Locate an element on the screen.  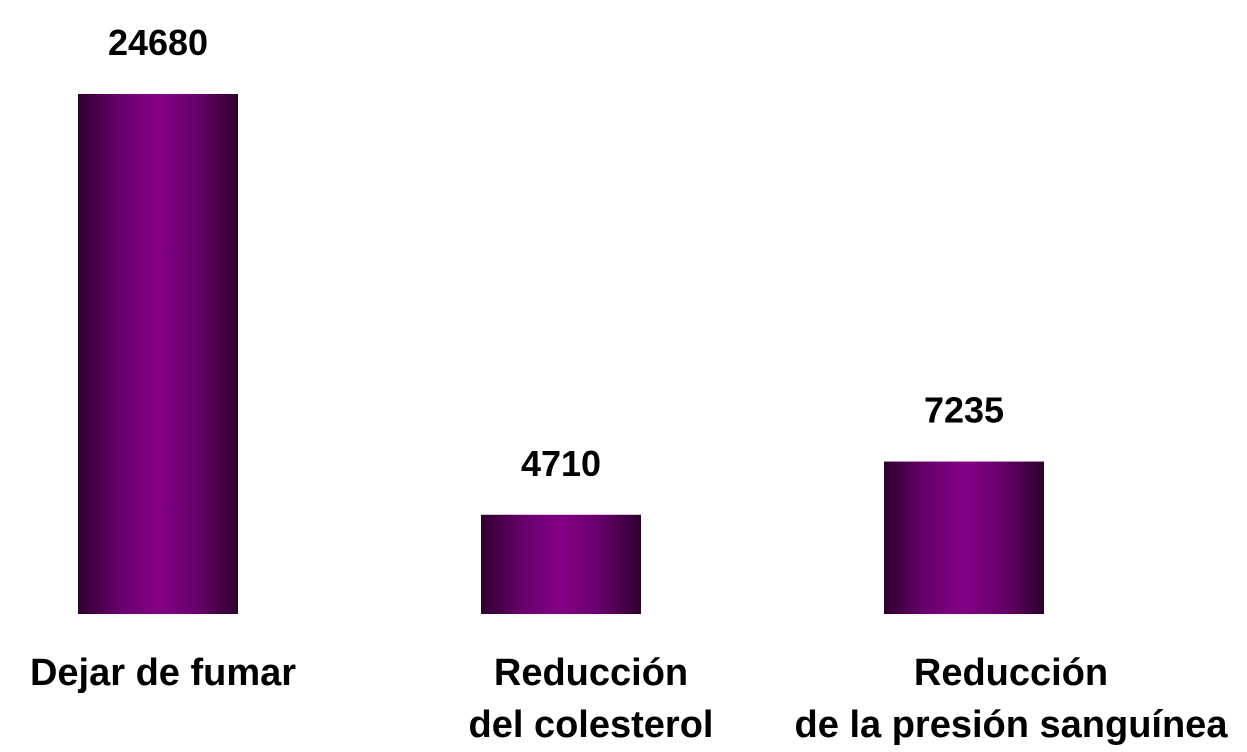
category-label-3-line-2: de la presión sanguínea is located at coordinates (1012, 725).